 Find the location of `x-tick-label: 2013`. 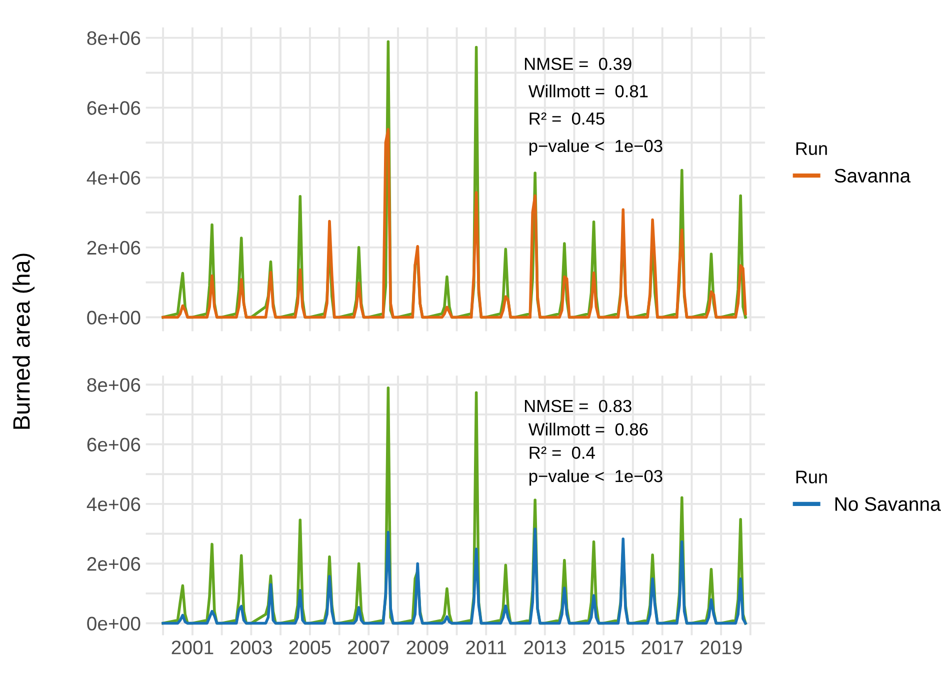

x-tick-label: 2013 is located at coordinates (545, 647).